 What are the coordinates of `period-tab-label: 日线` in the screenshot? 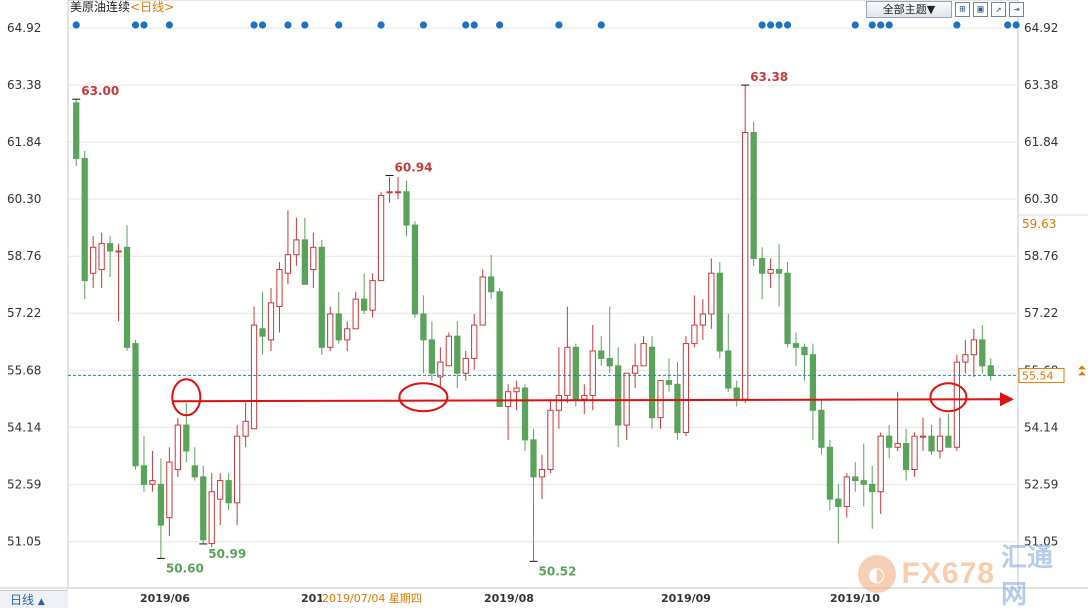 It's located at (22, 600).